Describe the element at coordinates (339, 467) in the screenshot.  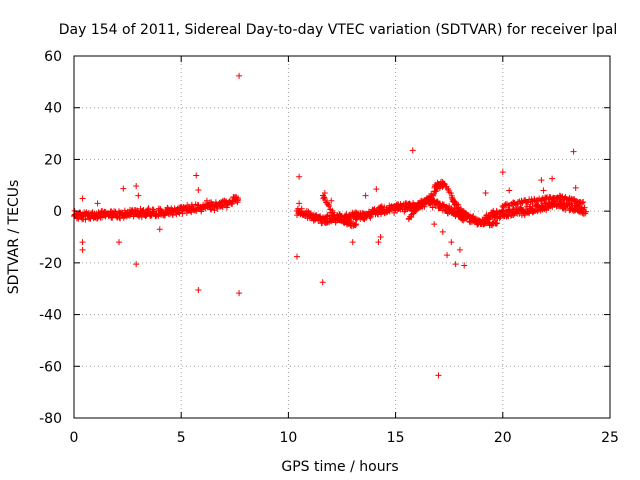
I see `x-axis-label: GPS time / hours` at that location.